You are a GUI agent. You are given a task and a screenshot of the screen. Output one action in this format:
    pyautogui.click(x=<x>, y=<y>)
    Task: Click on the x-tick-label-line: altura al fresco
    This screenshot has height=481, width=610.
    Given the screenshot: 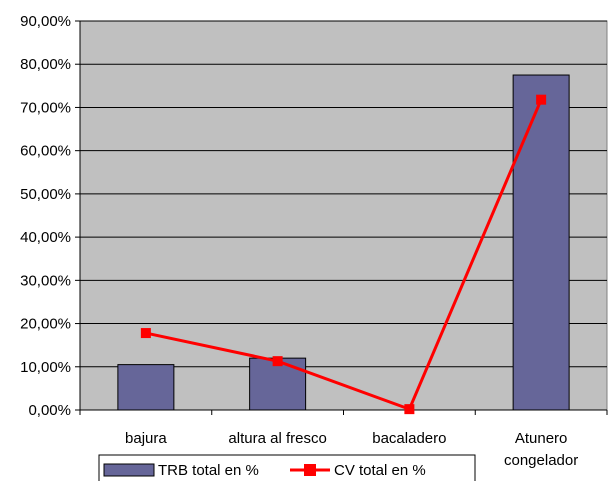 What is the action you would take?
    pyautogui.click(x=277, y=438)
    